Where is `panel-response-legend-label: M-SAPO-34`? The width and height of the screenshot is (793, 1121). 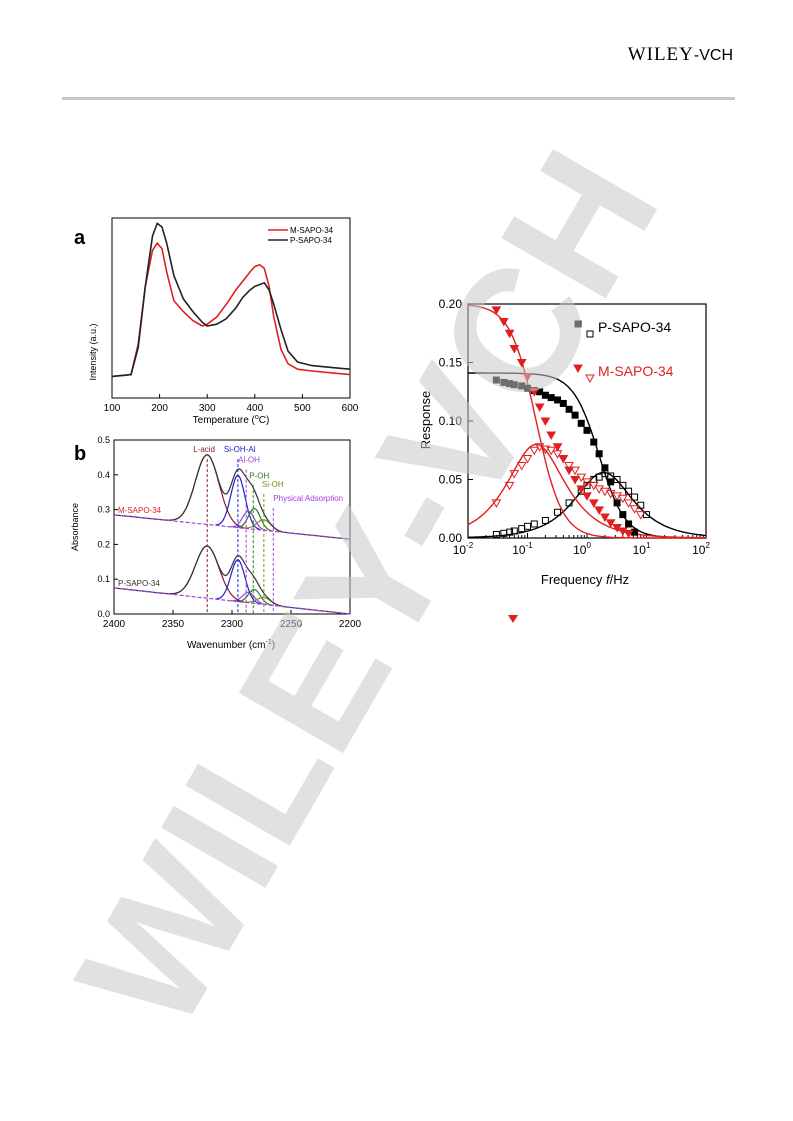 panel-response-legend-label: M-SAPO-34 is located at coordinates (636, 371).